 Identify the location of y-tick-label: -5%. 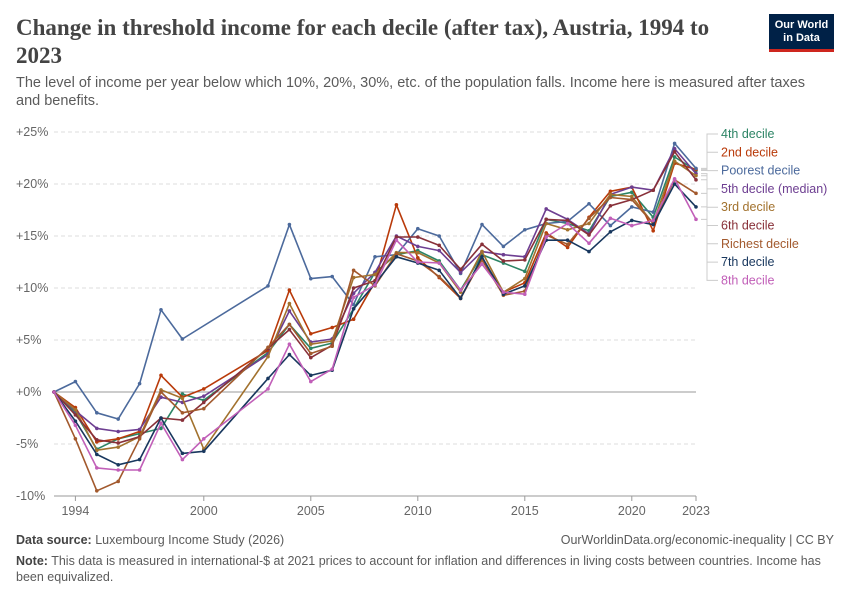
(27, 444).